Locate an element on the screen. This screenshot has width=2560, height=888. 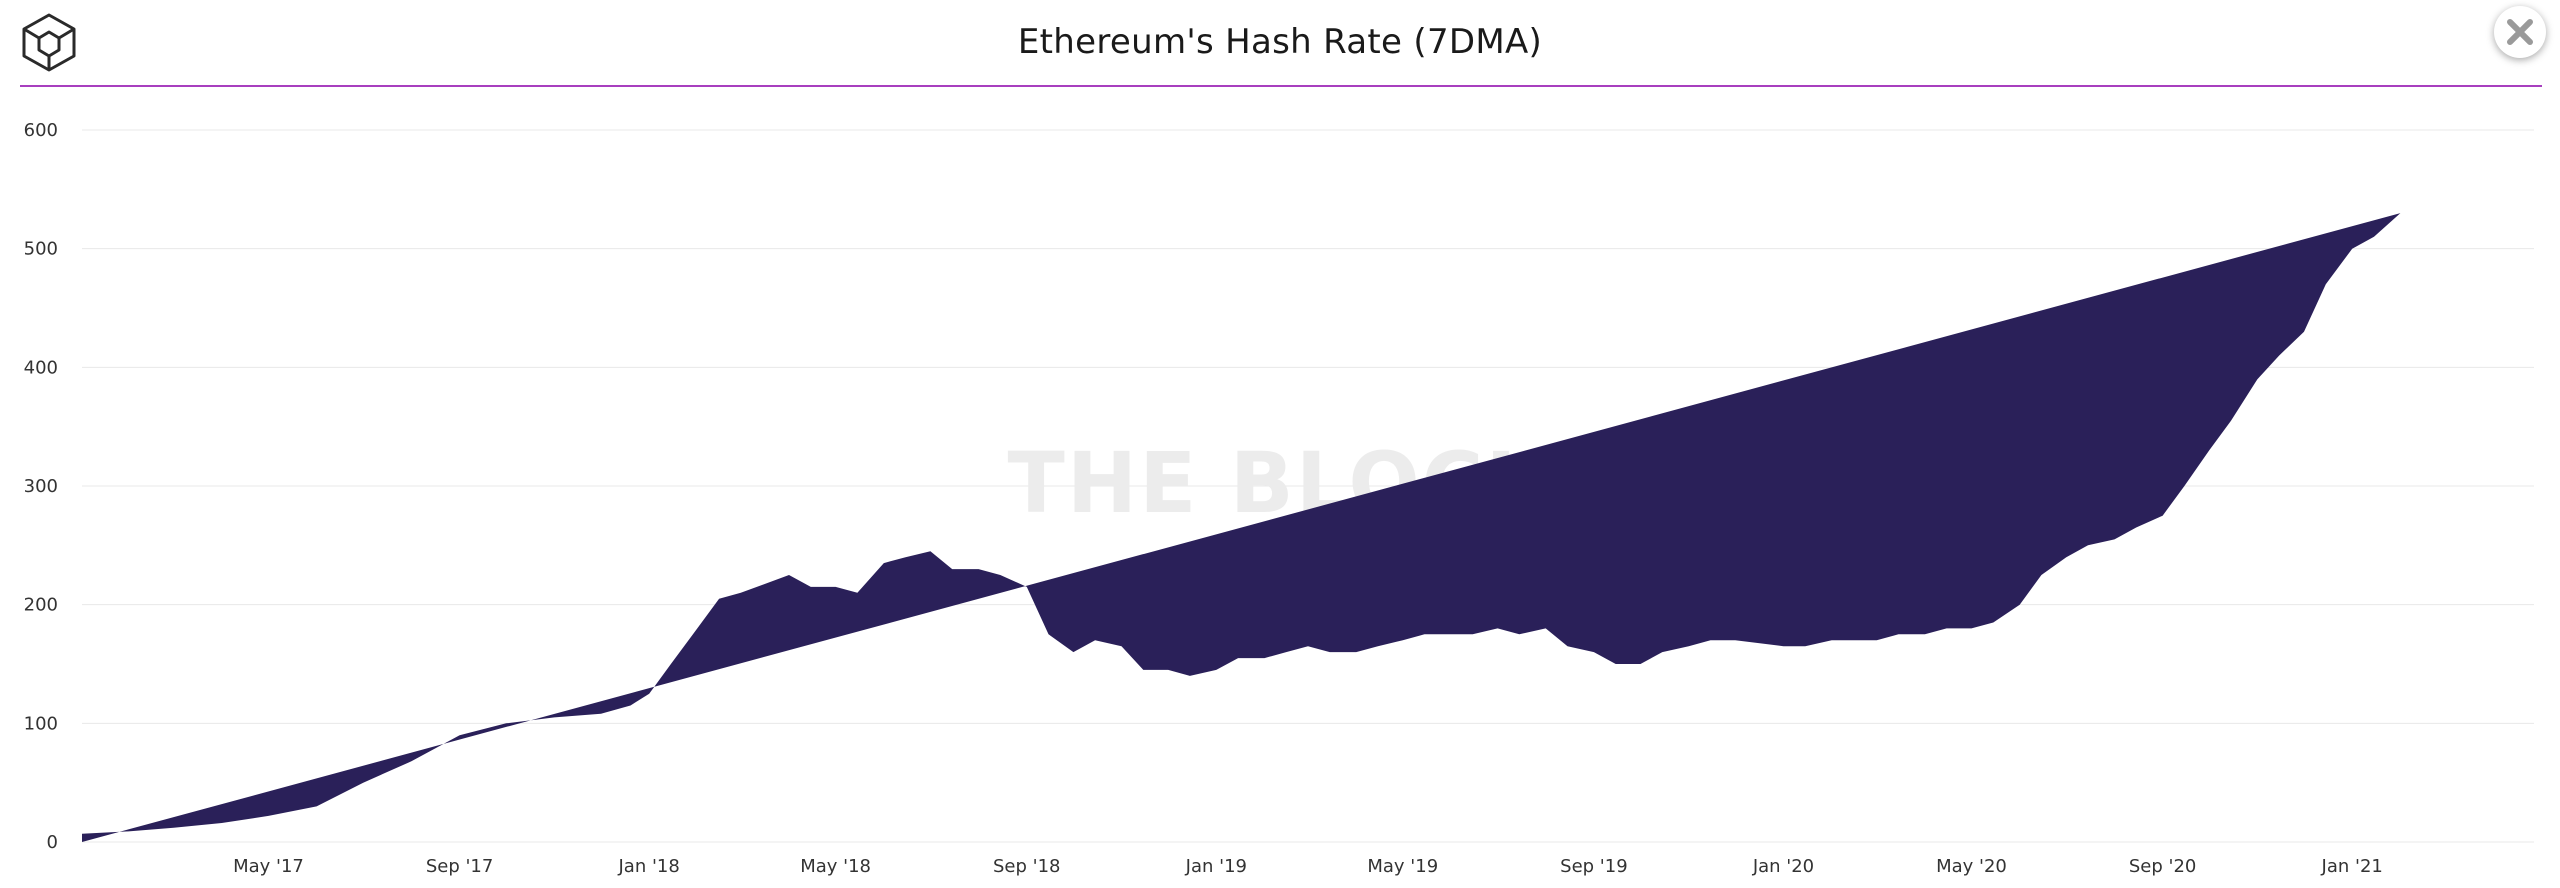
x-tick-label: Sep '20 is located at coordinates (2163, 866).